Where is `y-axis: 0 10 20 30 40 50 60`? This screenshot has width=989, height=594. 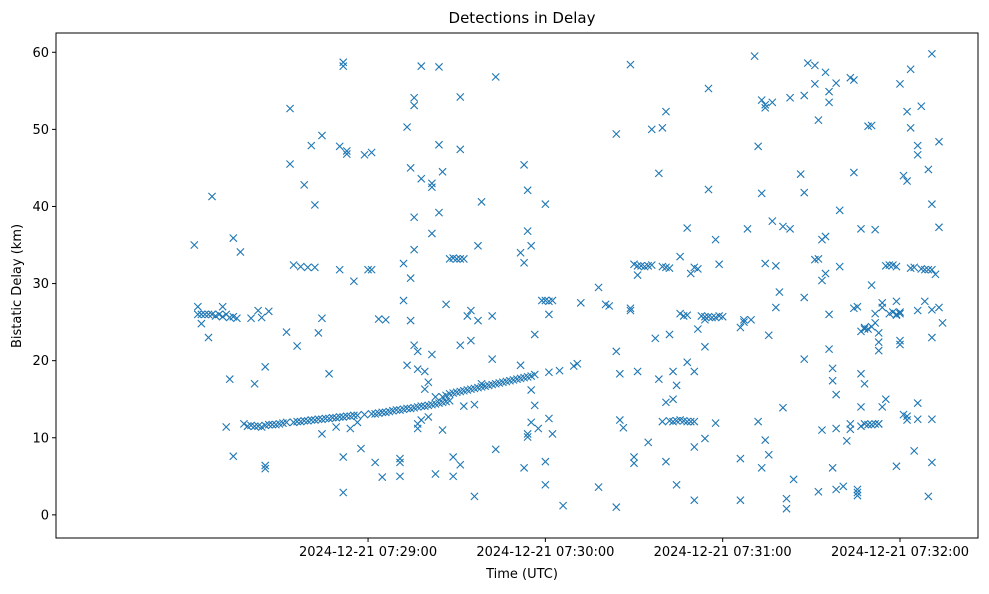 y-axis: 0 10 20 30 40 50 60 is located at coordinates (44, 284).